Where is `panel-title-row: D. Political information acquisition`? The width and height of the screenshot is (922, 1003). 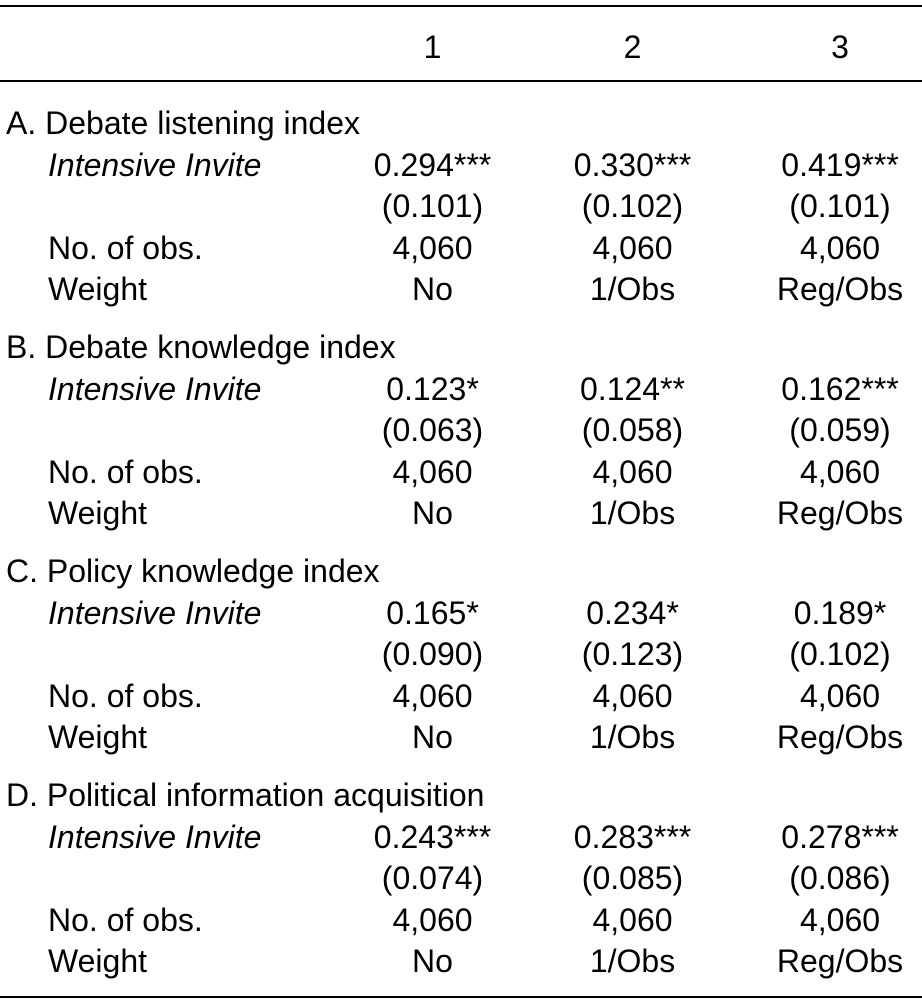 panel-title-row: D. Political information acquisition is located at coordinates (461, 796).